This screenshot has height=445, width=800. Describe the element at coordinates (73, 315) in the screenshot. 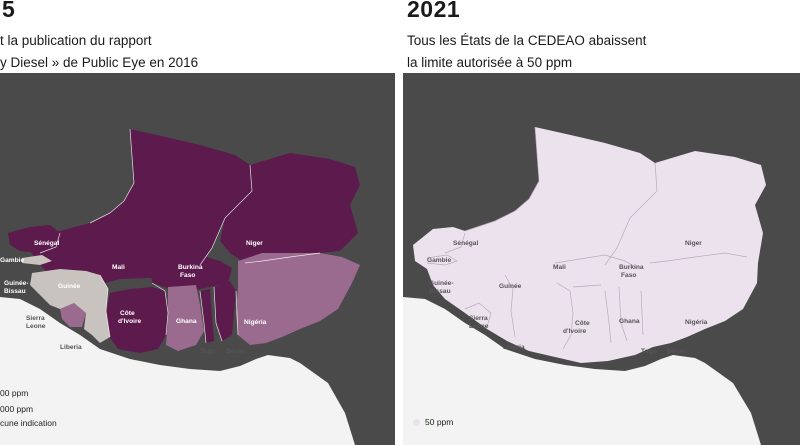

I see `country-sierra-leone-region` at that location.